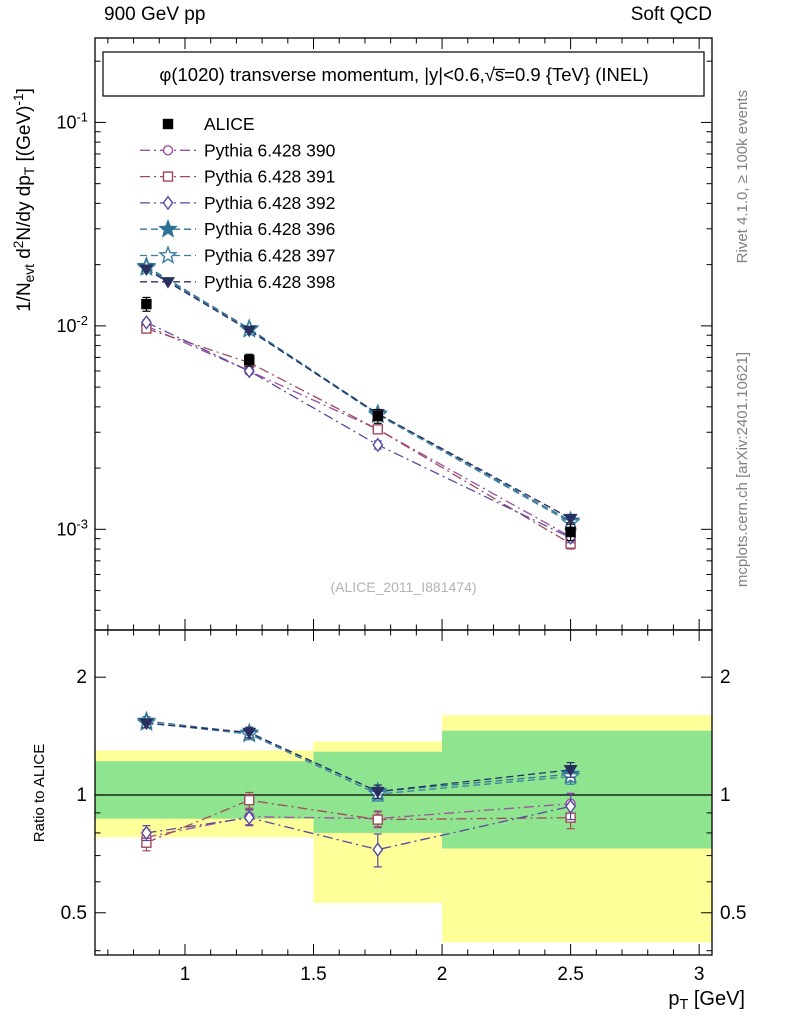 This screenshot has height=1024, width=786. What do you see at coordinates (742, 470) in the screenshot?
I see `mcplots-attribution-label: mcplots.cern.ch [arXiv:2401.10621]` at bounding box center [742, 470].